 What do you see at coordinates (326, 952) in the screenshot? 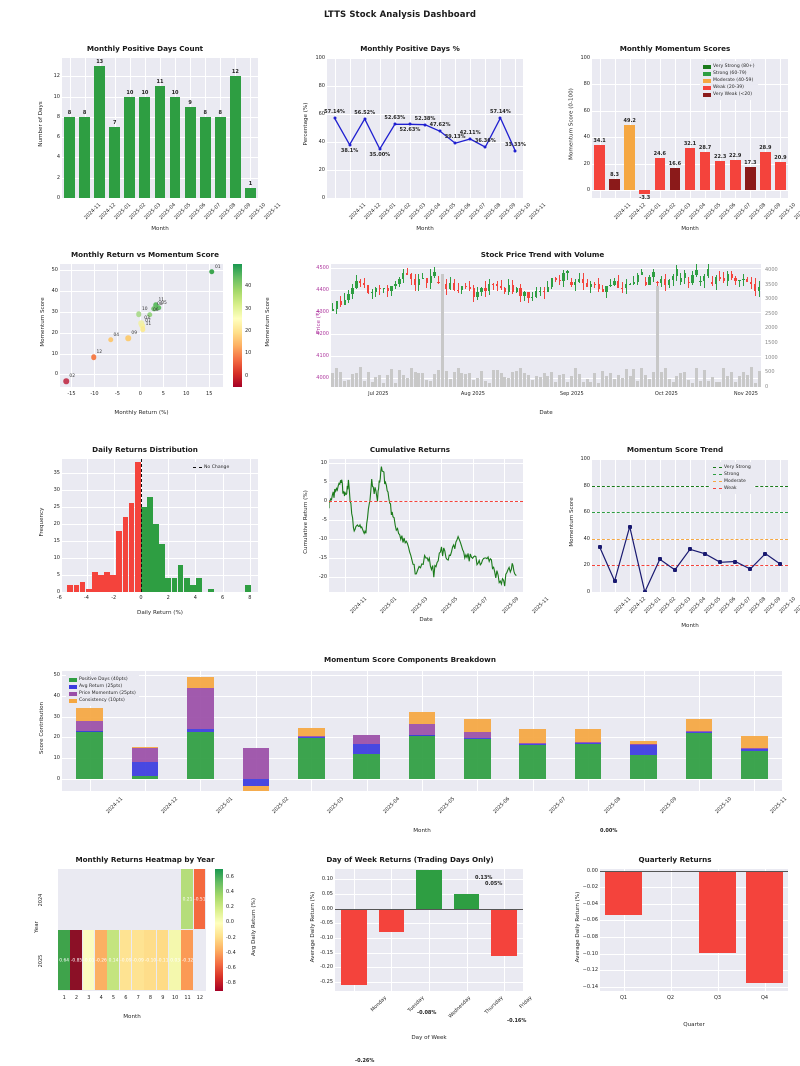
I see `y-axis-tick: -0.15` at bounding box center [326, 952].